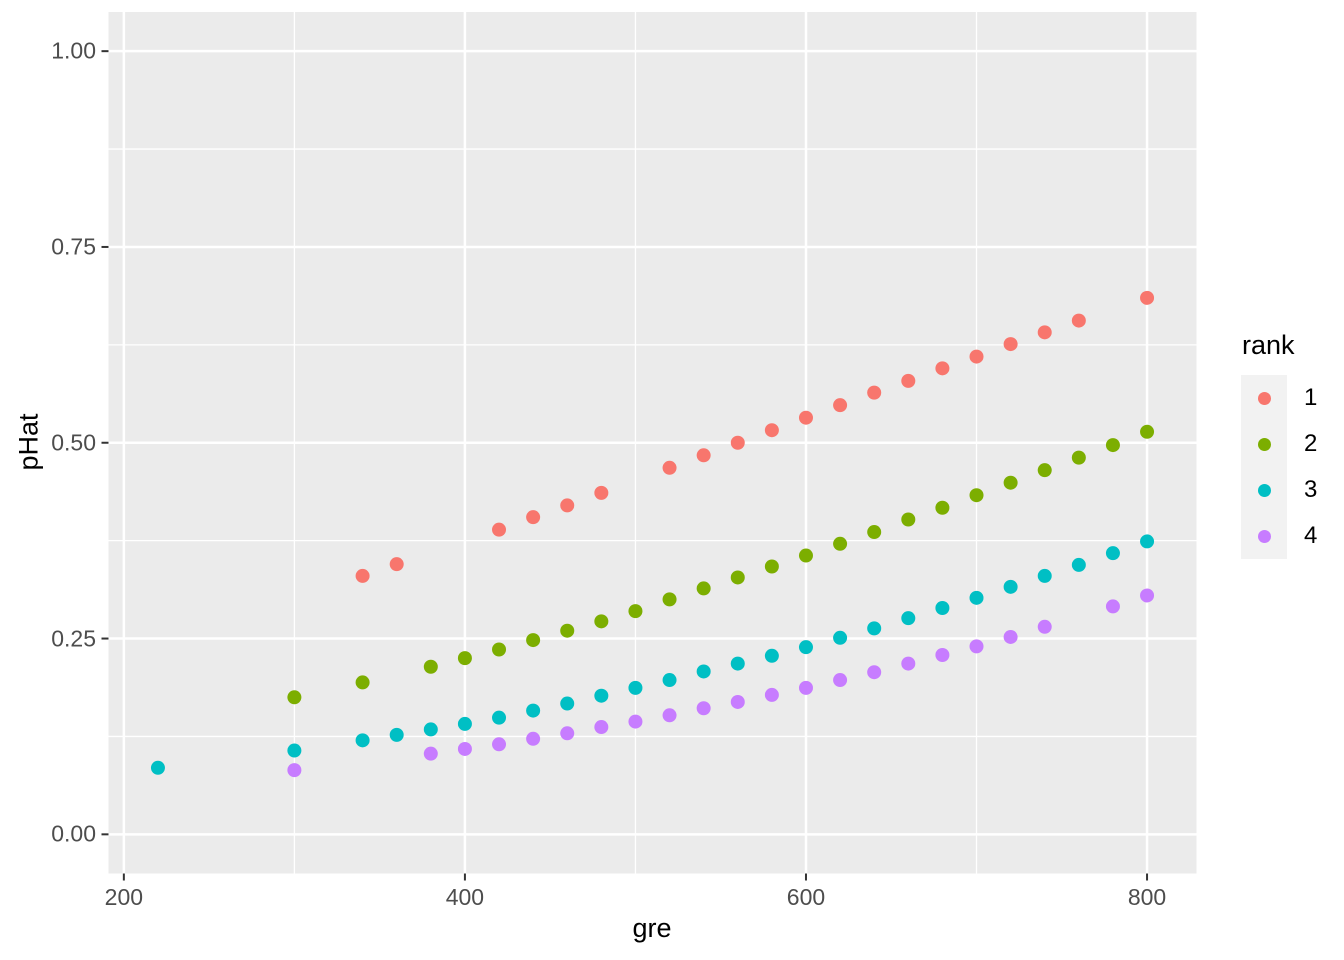 Image resolution: width=1344 pixels, height=960 pixels. What do you see at coordinates (1279, 490) in the screenshot?
I see `legend-item-rank-3: 3` at bounding box center [1279, 490].